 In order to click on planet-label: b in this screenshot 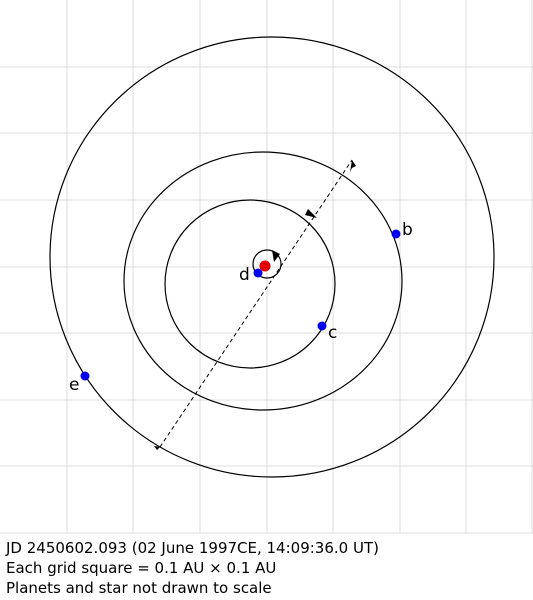, I will do `click(407, 230)`.